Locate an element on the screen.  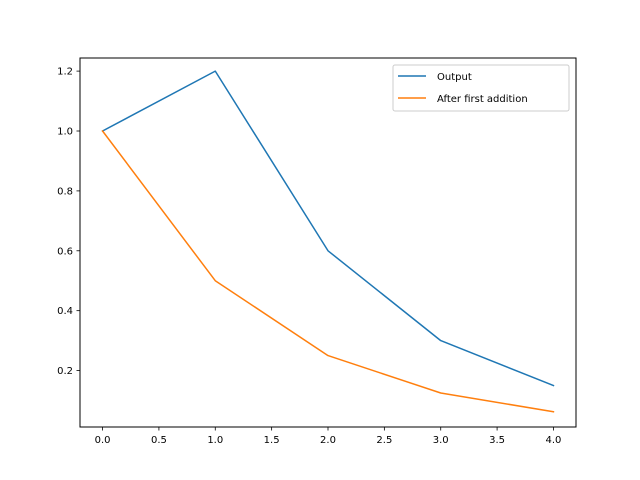
legend-box is located at coordinates (481, 88).